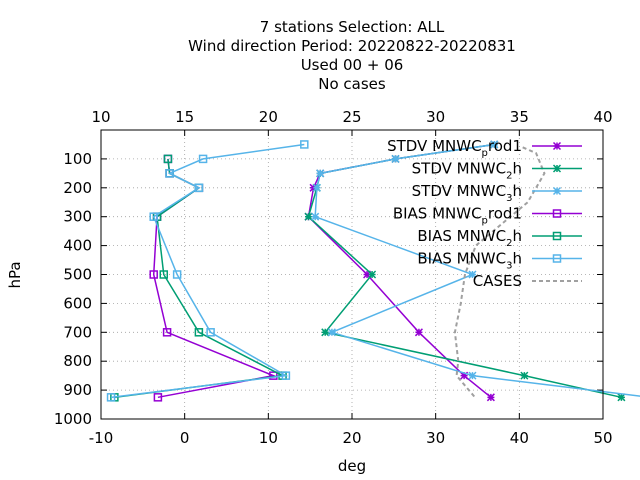  What do you see at coordinates (435, 117) in the screenshot?
I see `x-top-tick-label: 30` at bounding box center [435, 117].